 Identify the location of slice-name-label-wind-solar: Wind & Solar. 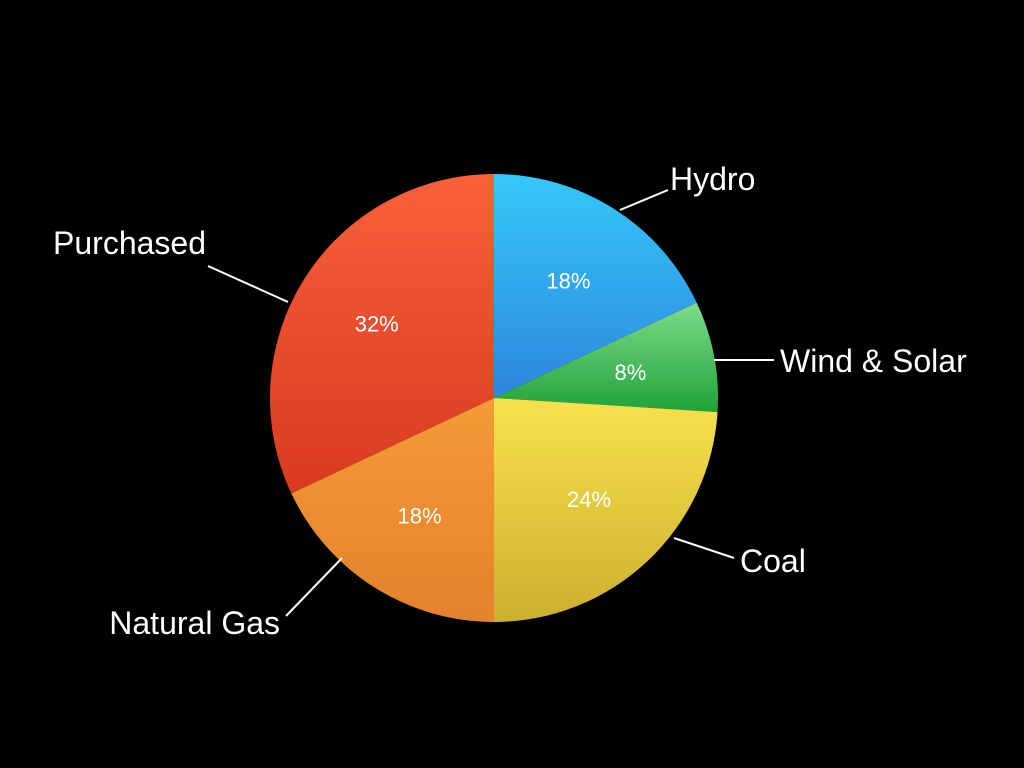
(873, 361).